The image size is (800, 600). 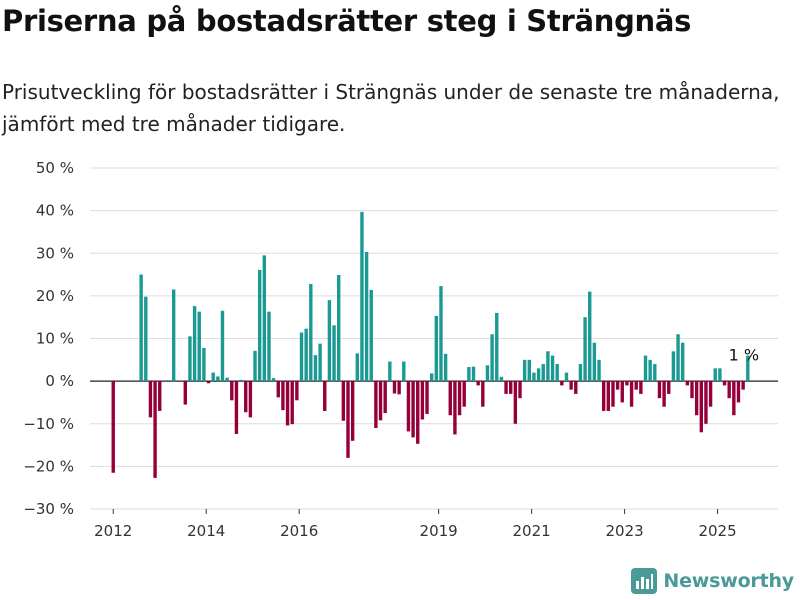 I want to click on x-tick-label: 2023, so click(x=625, y=531).